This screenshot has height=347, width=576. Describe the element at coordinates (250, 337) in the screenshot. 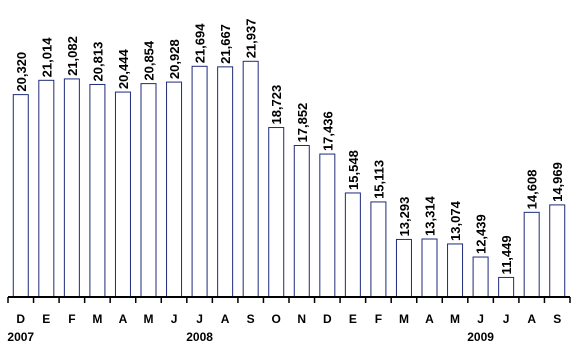

I see `year-labels-group: 2007 2008 2009` at that location.